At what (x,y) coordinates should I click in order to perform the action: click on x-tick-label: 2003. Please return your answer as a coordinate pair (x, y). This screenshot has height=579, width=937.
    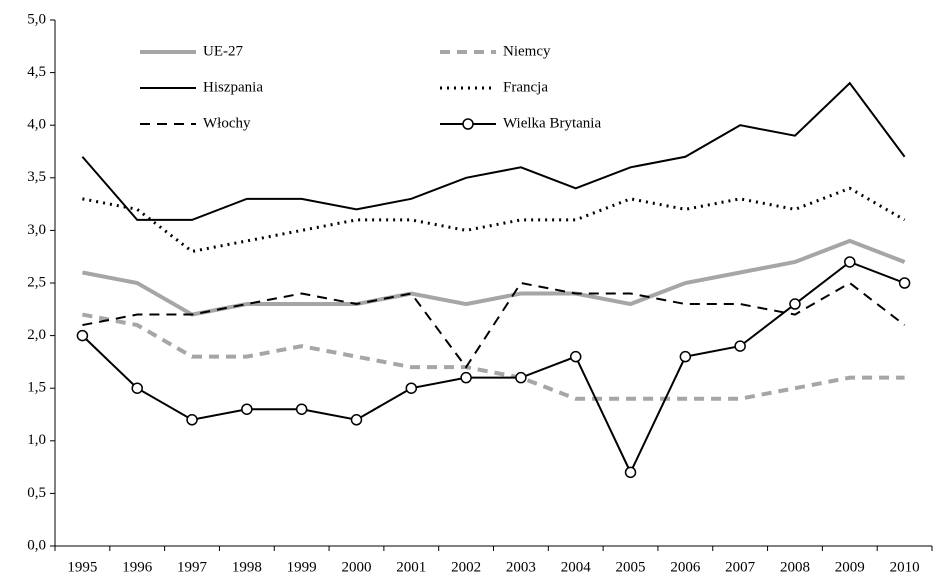
    Looking at the image, I should click on (521, 567).